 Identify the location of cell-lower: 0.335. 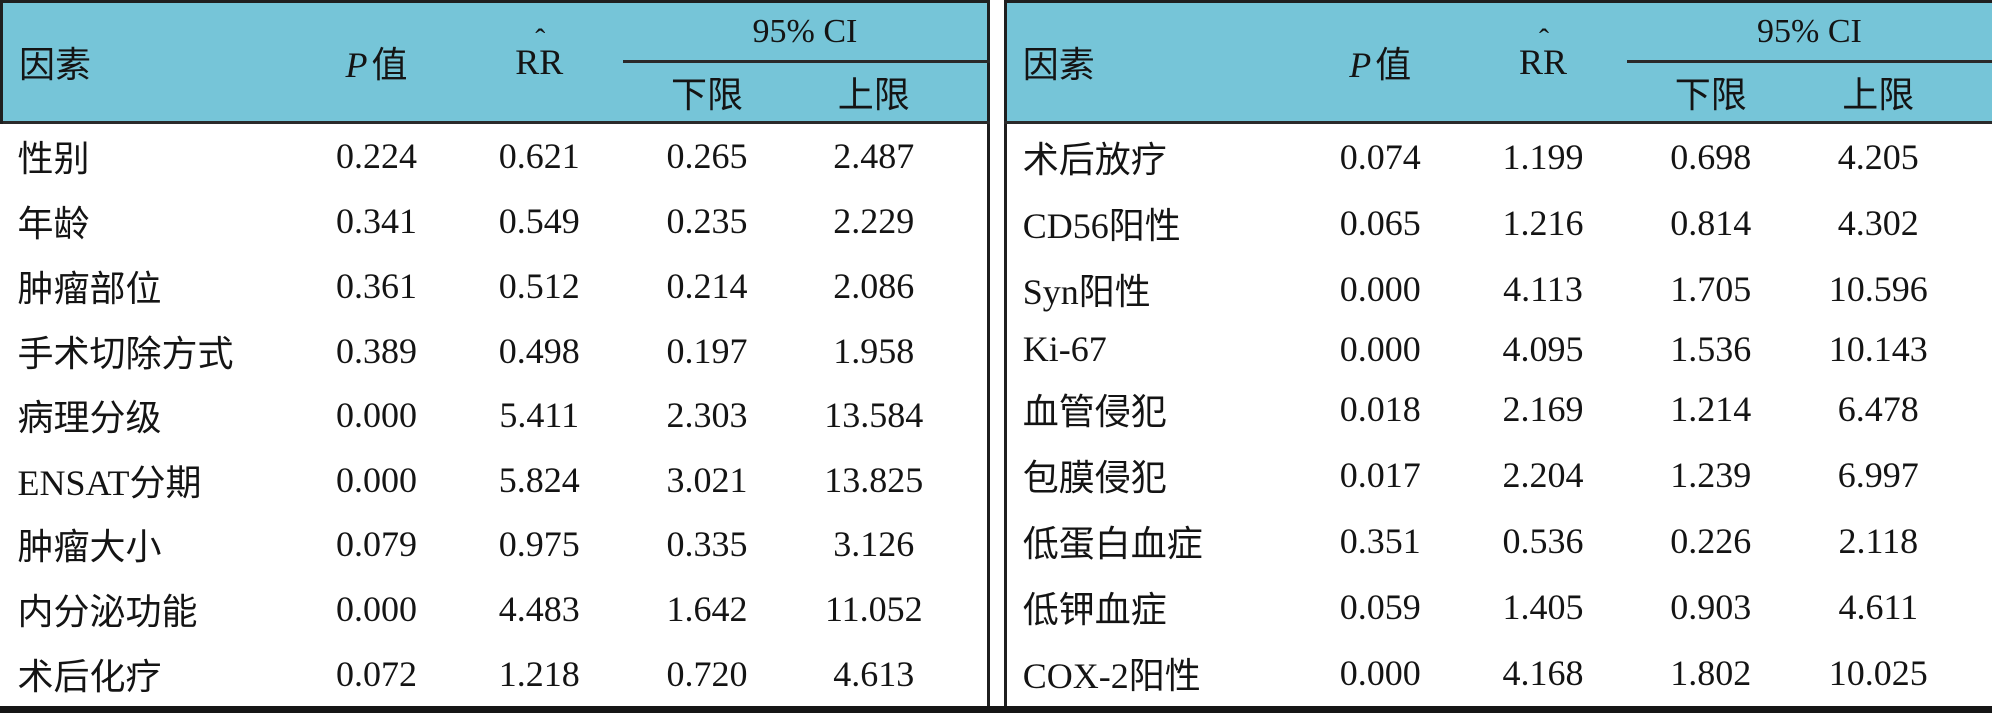
(707, 544).